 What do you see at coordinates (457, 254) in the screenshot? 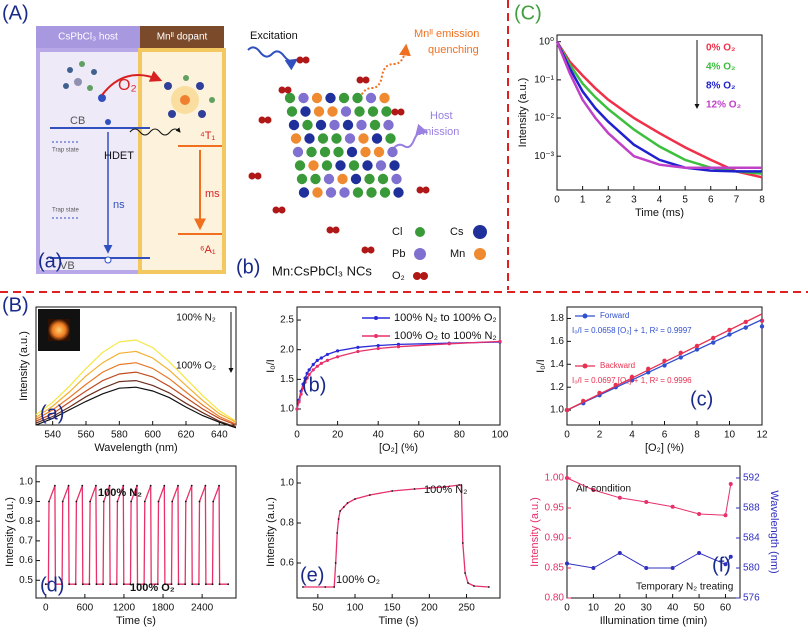
I see `legend-text: Mn` at bounding box center [457, 254].